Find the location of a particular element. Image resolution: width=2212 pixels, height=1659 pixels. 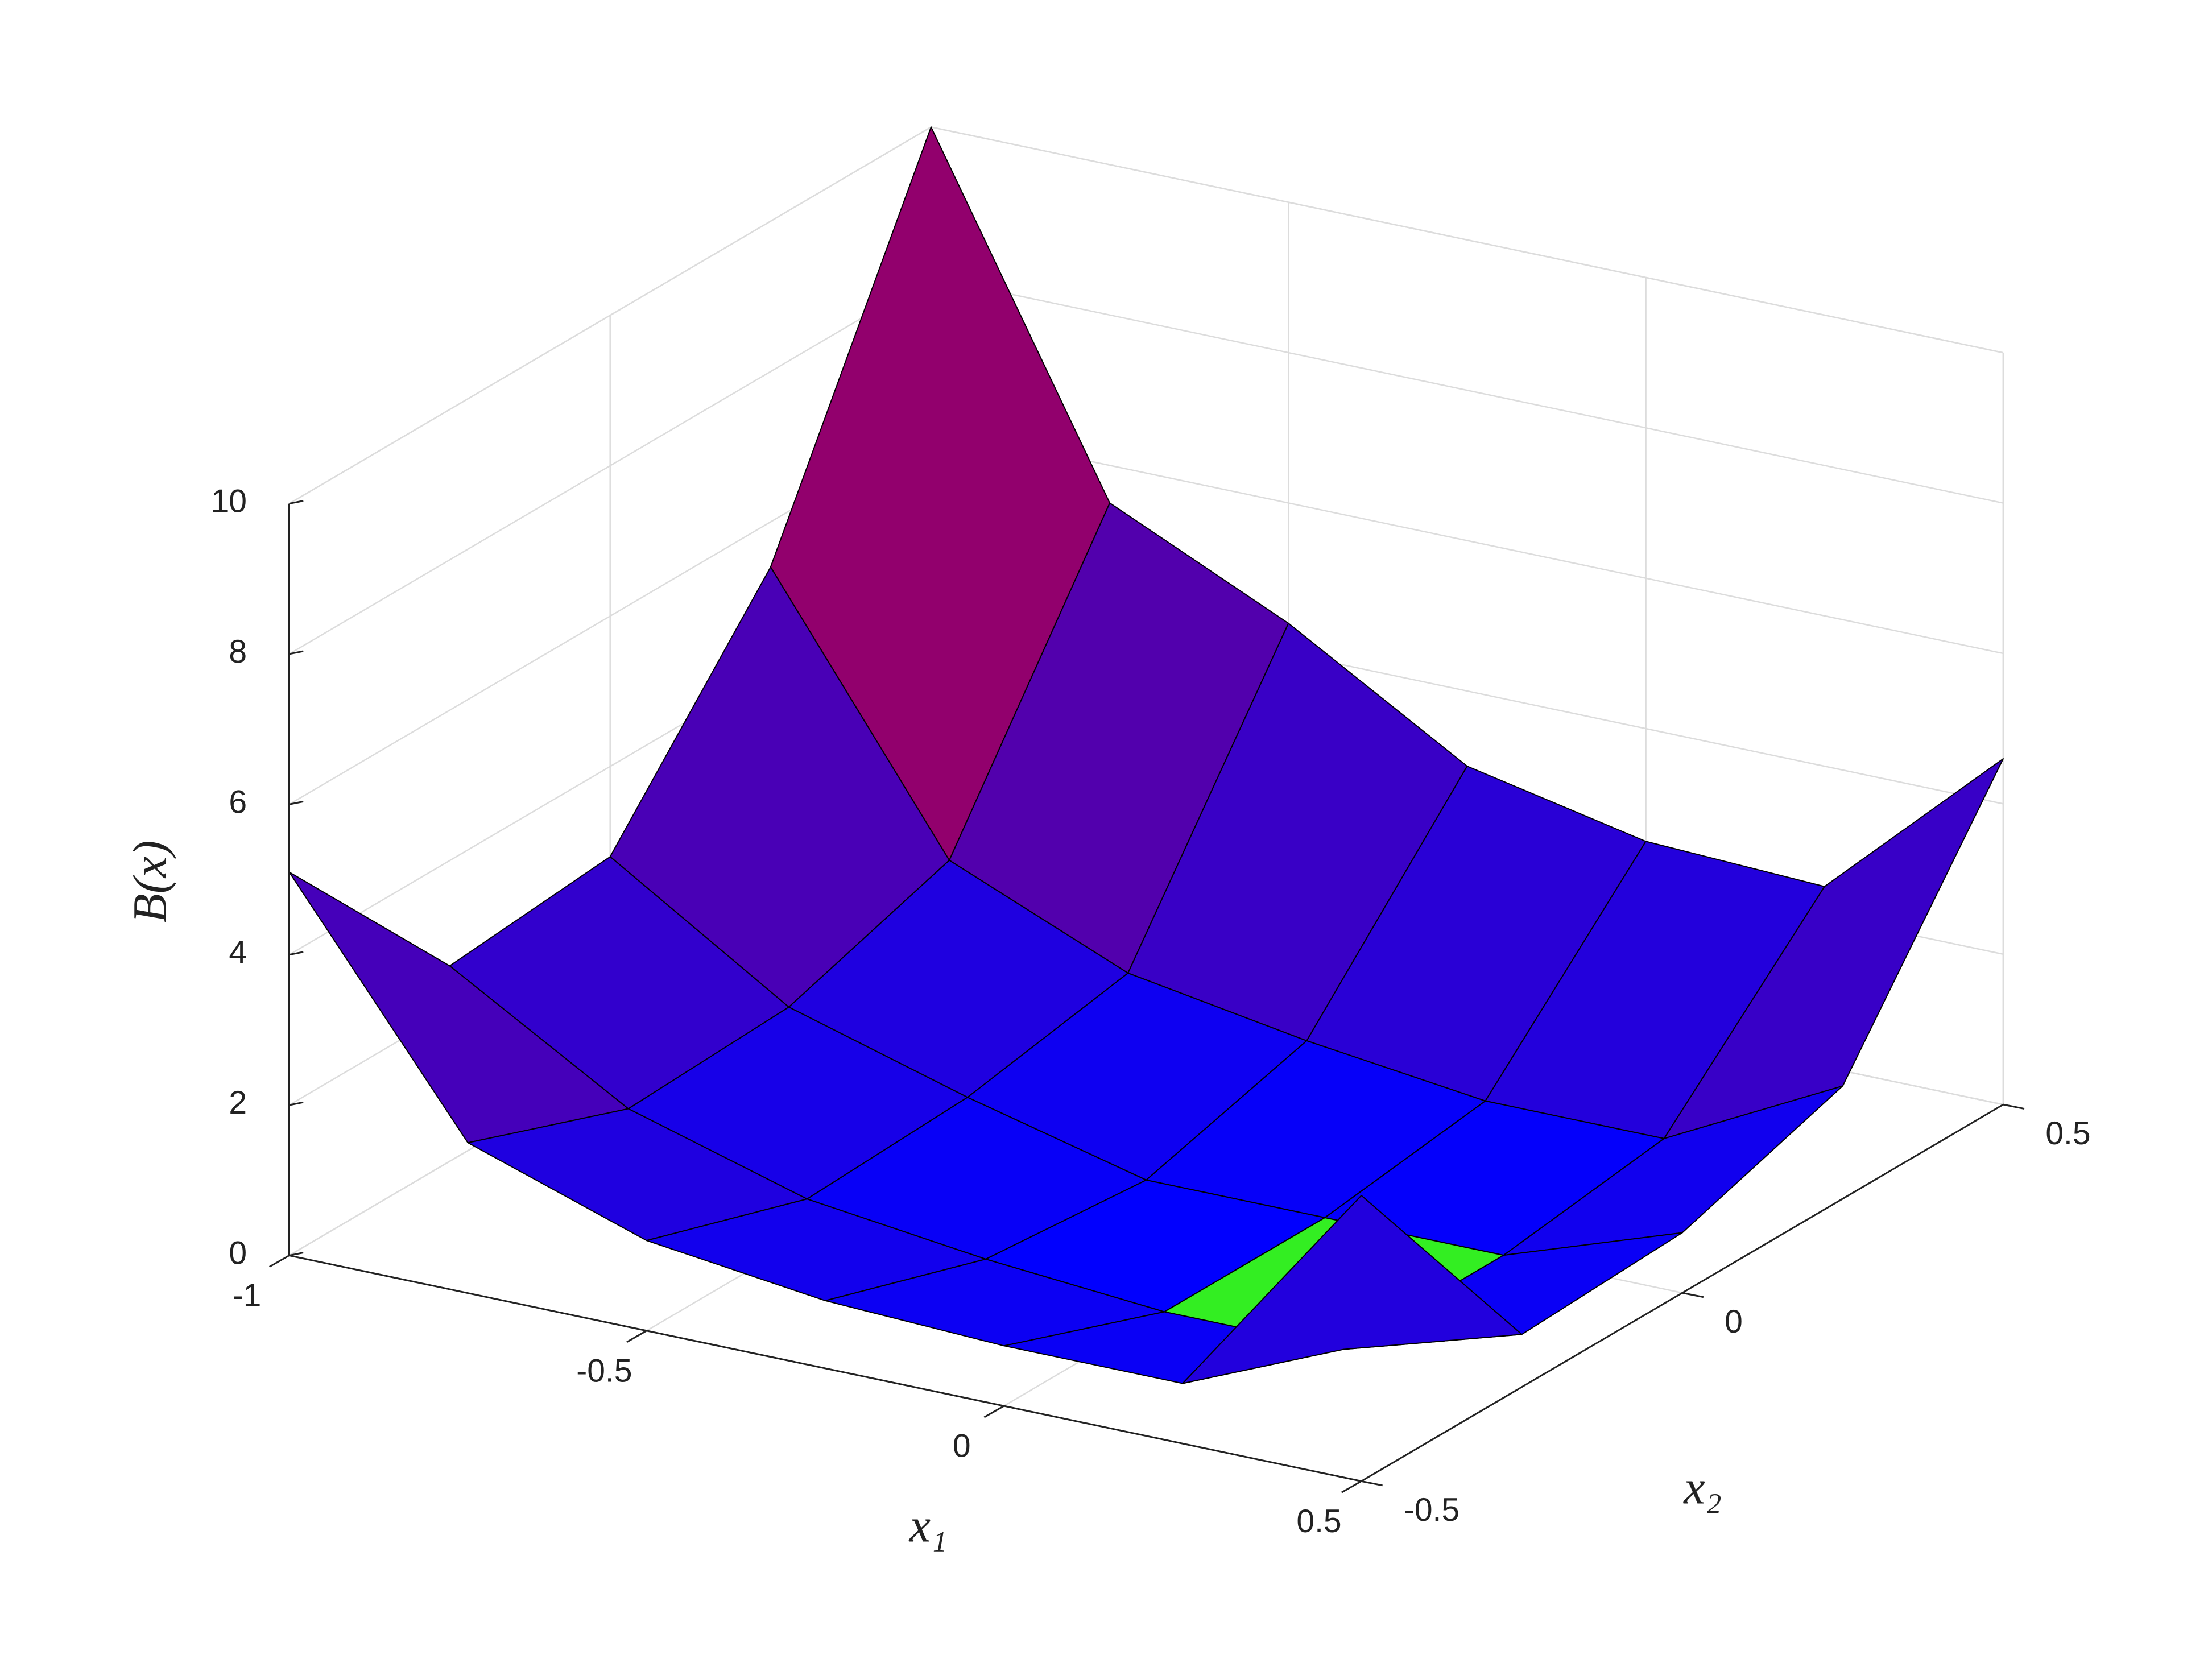

y-tick-label: 0 is located at coordinates (1734, 1322).